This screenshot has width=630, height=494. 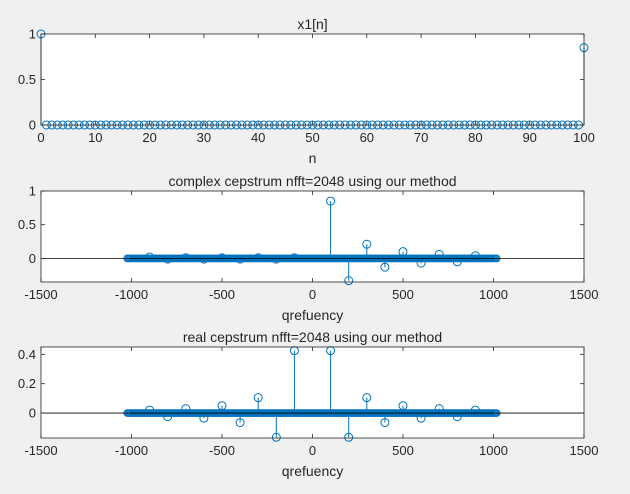 I want to click on x-tick-label: 30, so click(x=204, y=137).